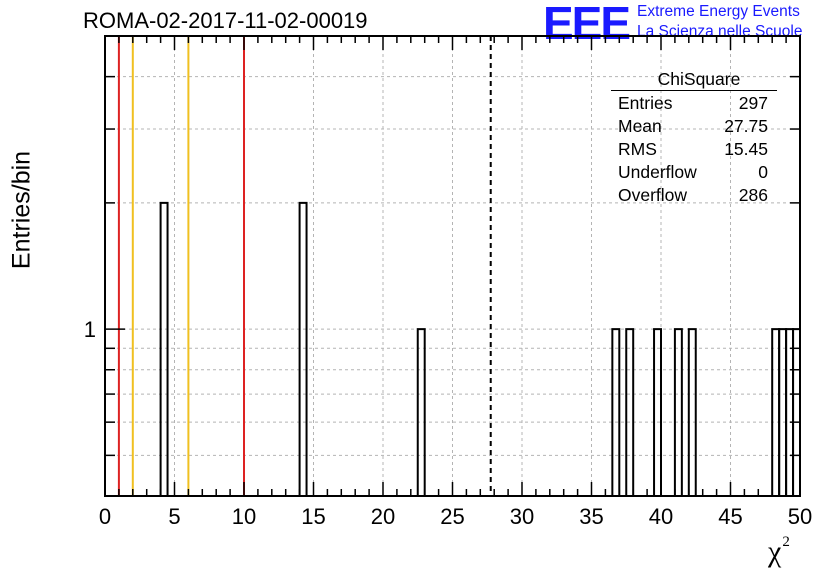 The image size is (836, 572). Describe the element at coordinates (225, 20) in the screenshot. I see `chart-title: ROMA-02-2017-11-02-00019` at that location.